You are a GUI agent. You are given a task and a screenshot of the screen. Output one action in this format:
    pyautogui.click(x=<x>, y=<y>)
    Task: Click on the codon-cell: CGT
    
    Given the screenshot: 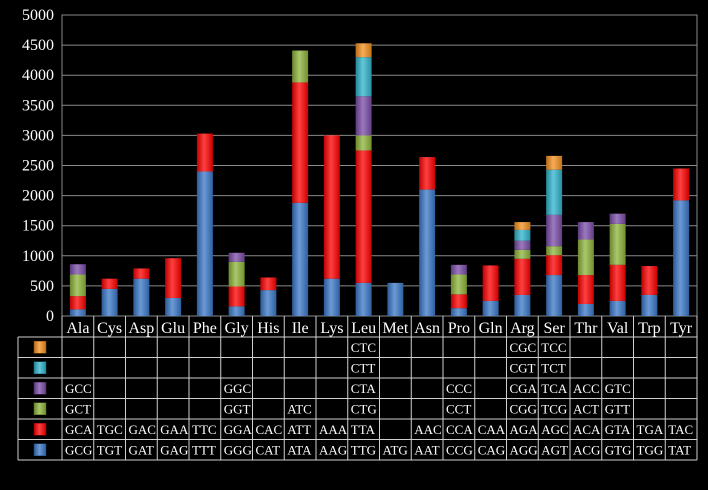 What is the action you would take?
    pyautogui.click(x=523, y=367)
    